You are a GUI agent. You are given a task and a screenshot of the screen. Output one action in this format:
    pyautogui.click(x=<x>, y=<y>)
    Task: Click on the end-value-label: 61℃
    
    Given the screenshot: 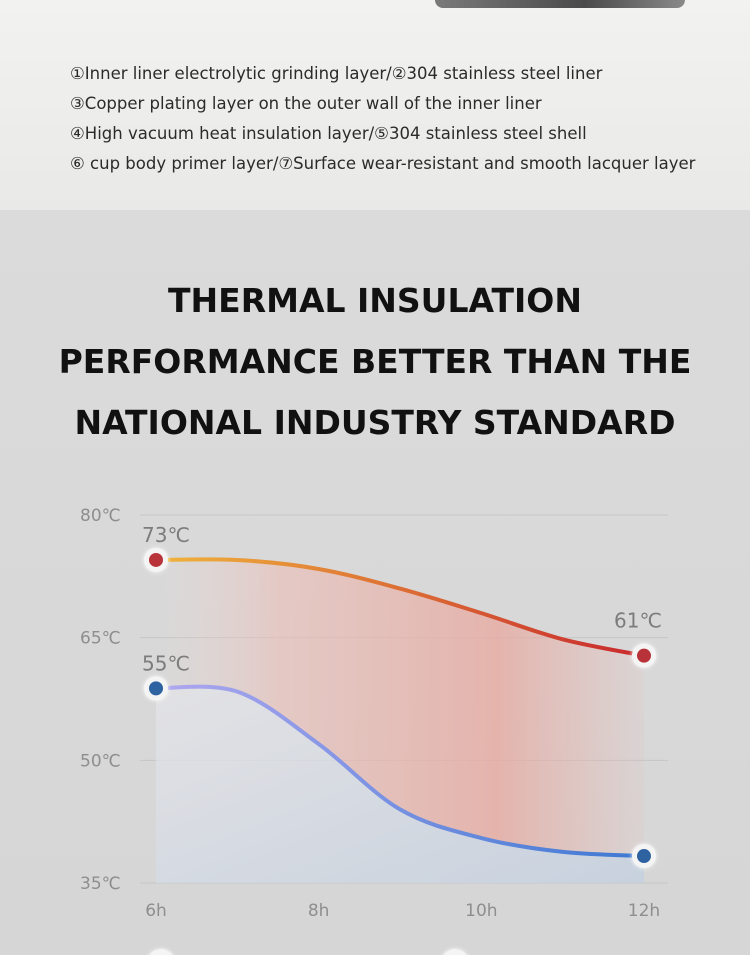 What is the action you would take?
    pyautogui.click(x=638, y=621)
    